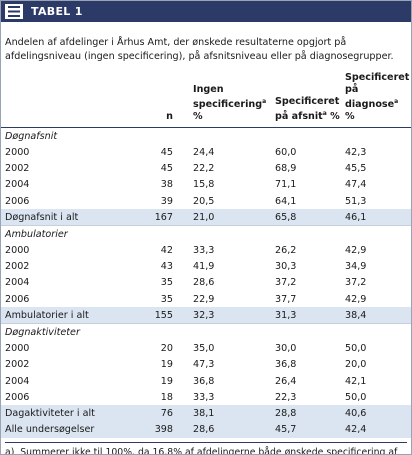  I want to click on cell: 28,6, so click(204, 283).